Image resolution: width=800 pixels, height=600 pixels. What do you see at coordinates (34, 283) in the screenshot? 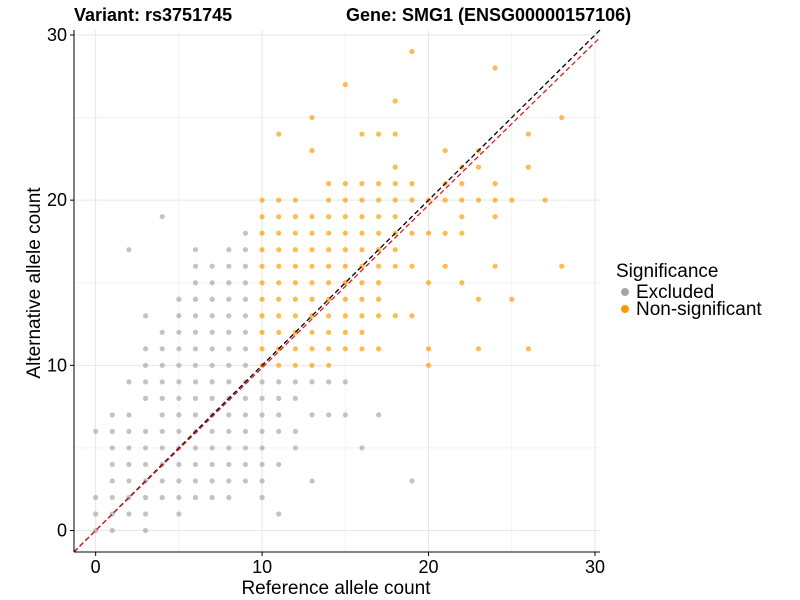
I see `y-axis-title: Alternative allele count` at bounding box center [34, 283].